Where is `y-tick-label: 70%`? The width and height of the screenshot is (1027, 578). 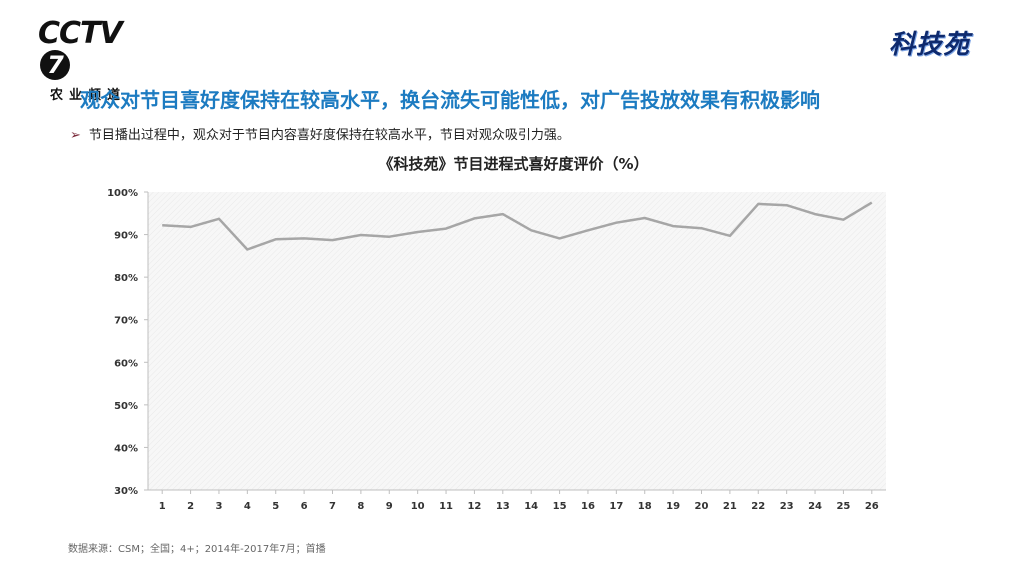
y-tick-label: 70% is located at coordinates (126, 321).